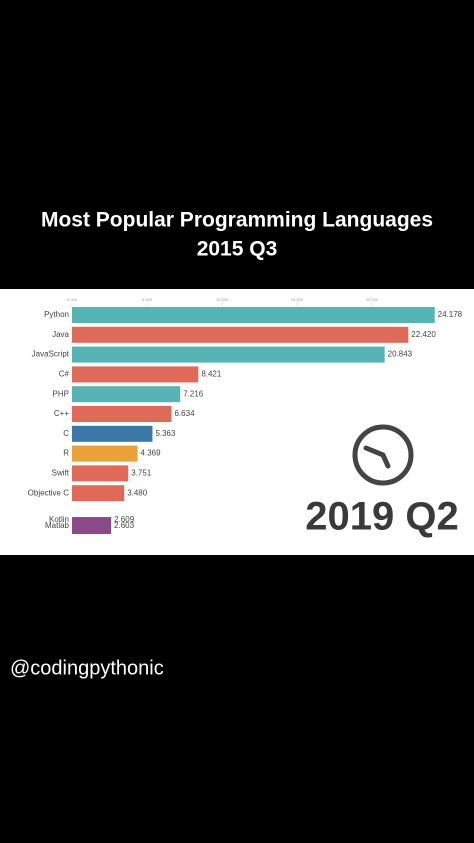  Describe the element at coordinates (57, 525) in the screenshot. I see `category-label: Matlab` at that location.